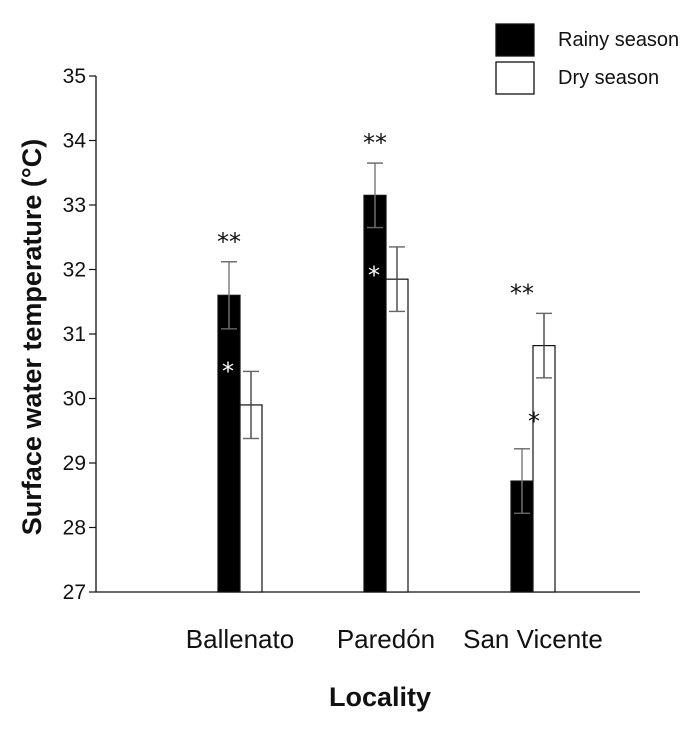 This screenshot has width=698, height=729. What do you see at coordinates (74, 399) in the screenshot?
I see `y-tick-label: 30` at bounding box center [74, 399].